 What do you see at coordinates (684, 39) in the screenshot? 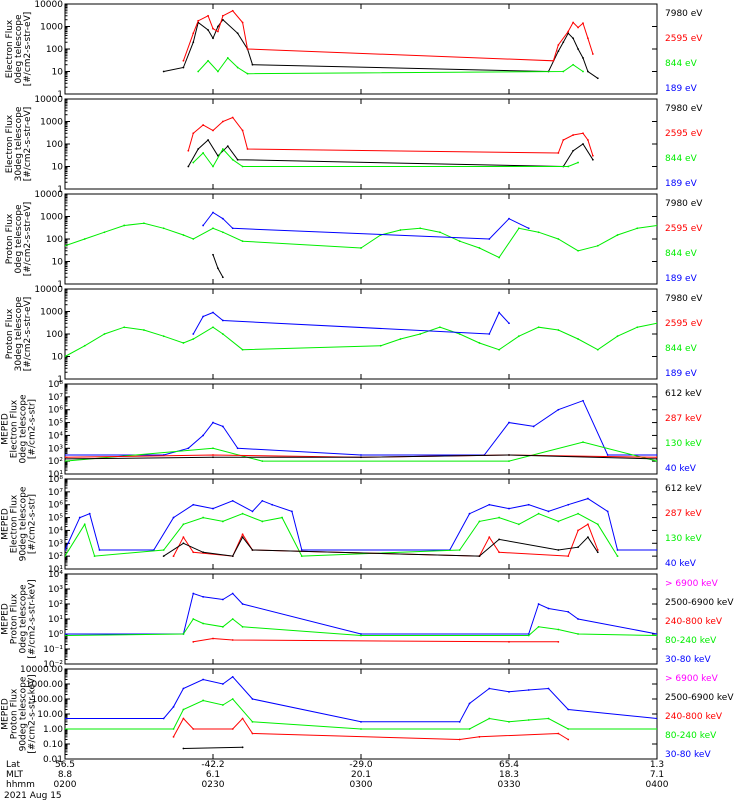
I see `legend-entry: 2595 eV` at bounding box center [684, 39].